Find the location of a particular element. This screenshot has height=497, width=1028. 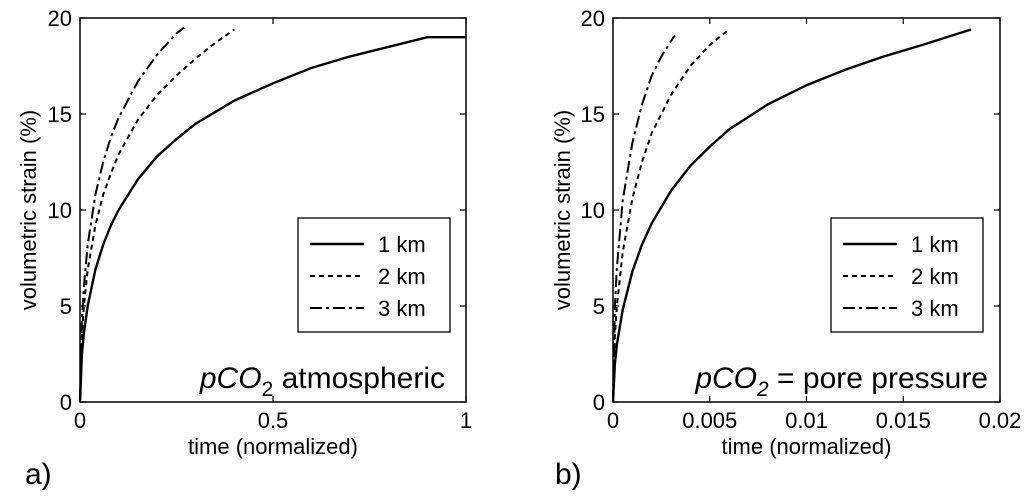

panel-annotation: pCO2 = pore pressure is located at coordinates (841, 381).